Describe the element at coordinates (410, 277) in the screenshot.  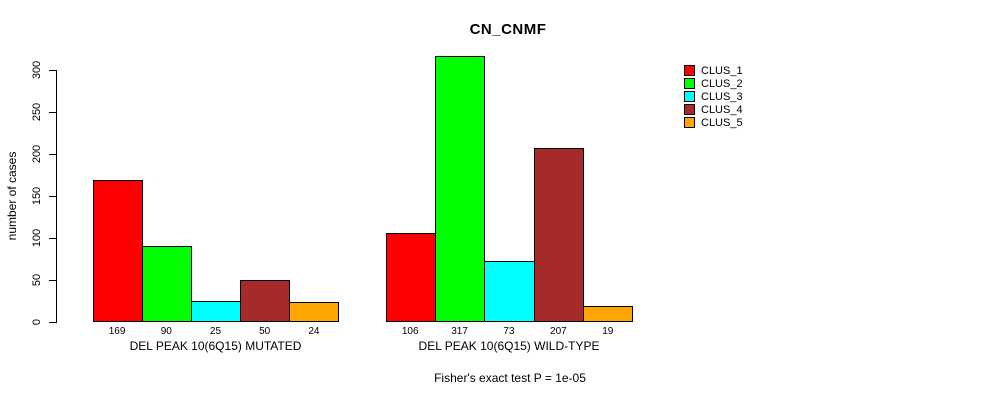
I see `bar-clus_1-group2` at that location.